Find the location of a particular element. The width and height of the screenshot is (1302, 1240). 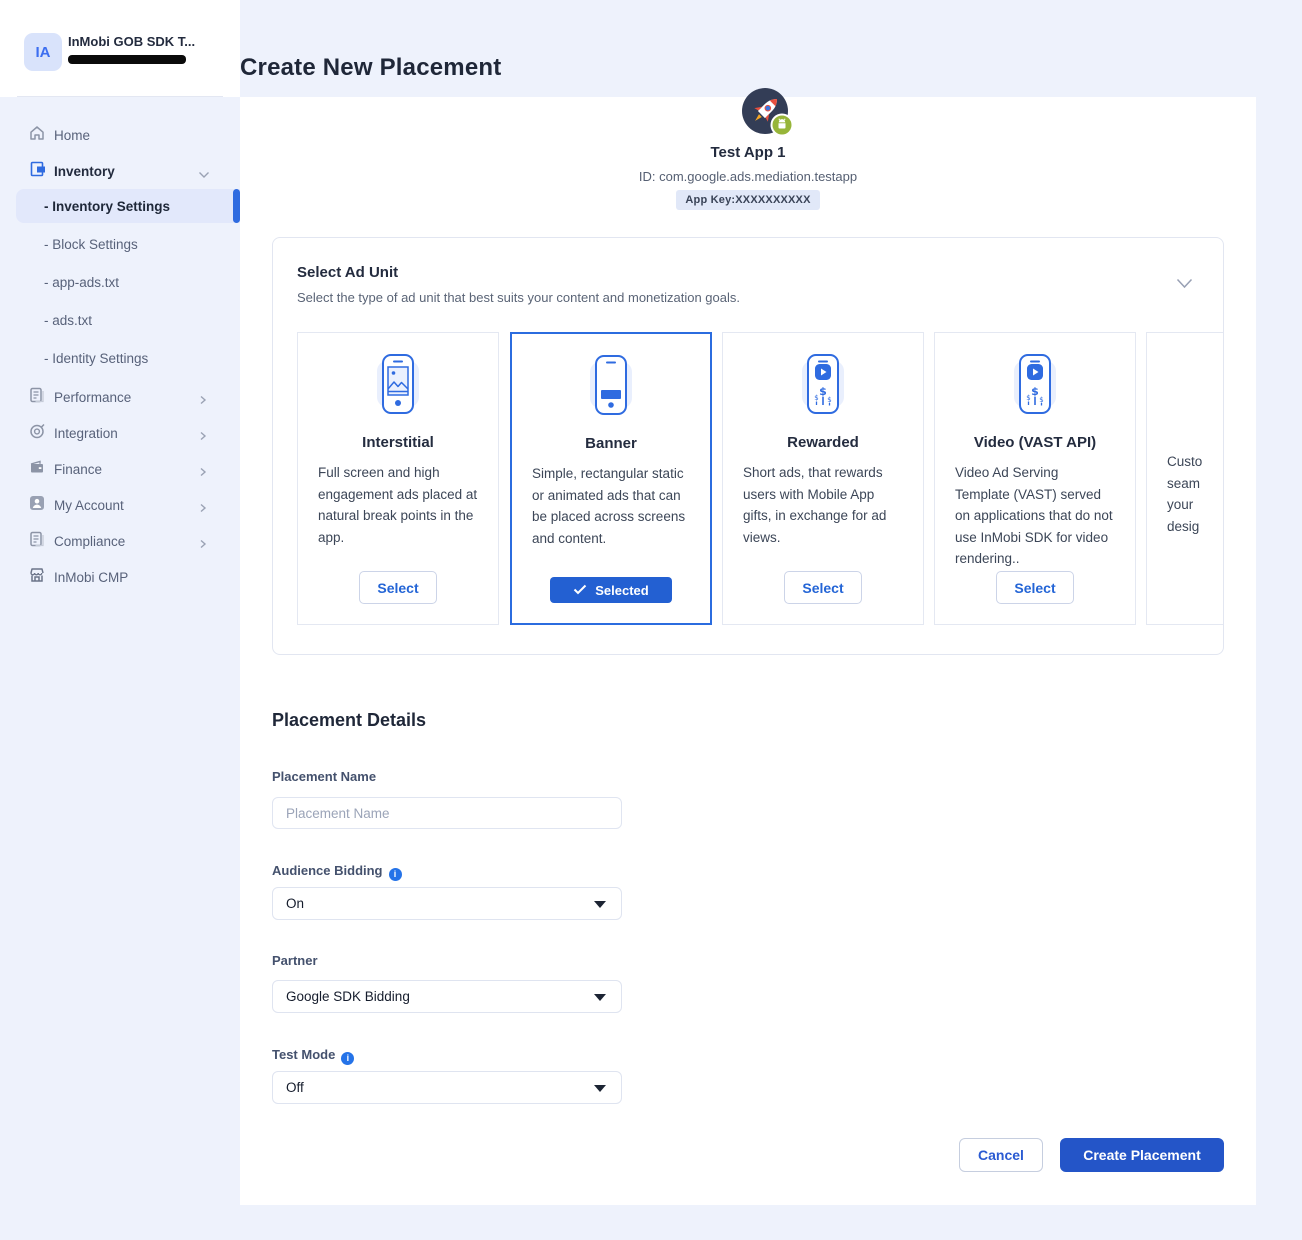

sidebar-item-label: Inventory is located at coordinates (84, 171).